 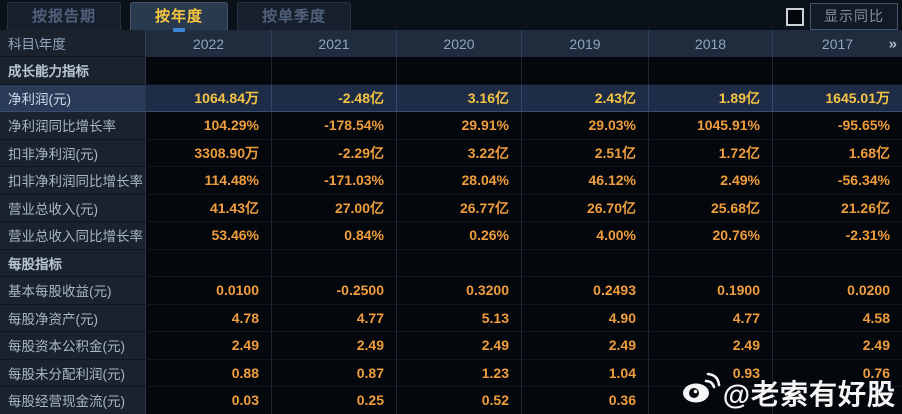 I want to click on tab-by-single-quarter: 按单季度, so click(x=294, y=16).